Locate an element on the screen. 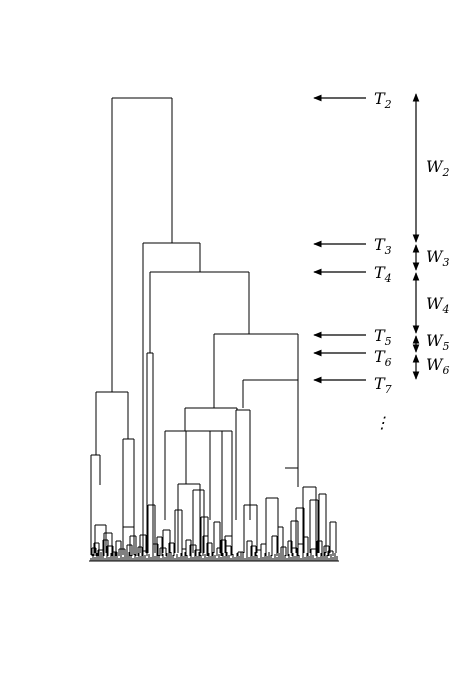  threshold-label-t3: T3 is located at coordinates (383, 246).